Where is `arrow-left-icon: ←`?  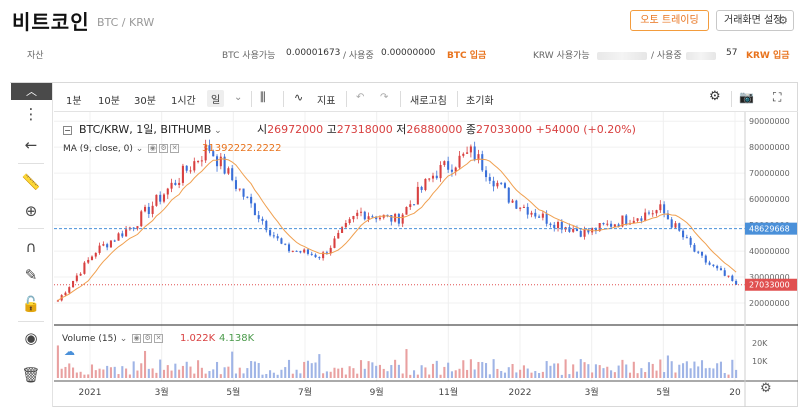
arrow-left-icon: ← is located at coordinates (31, 145).